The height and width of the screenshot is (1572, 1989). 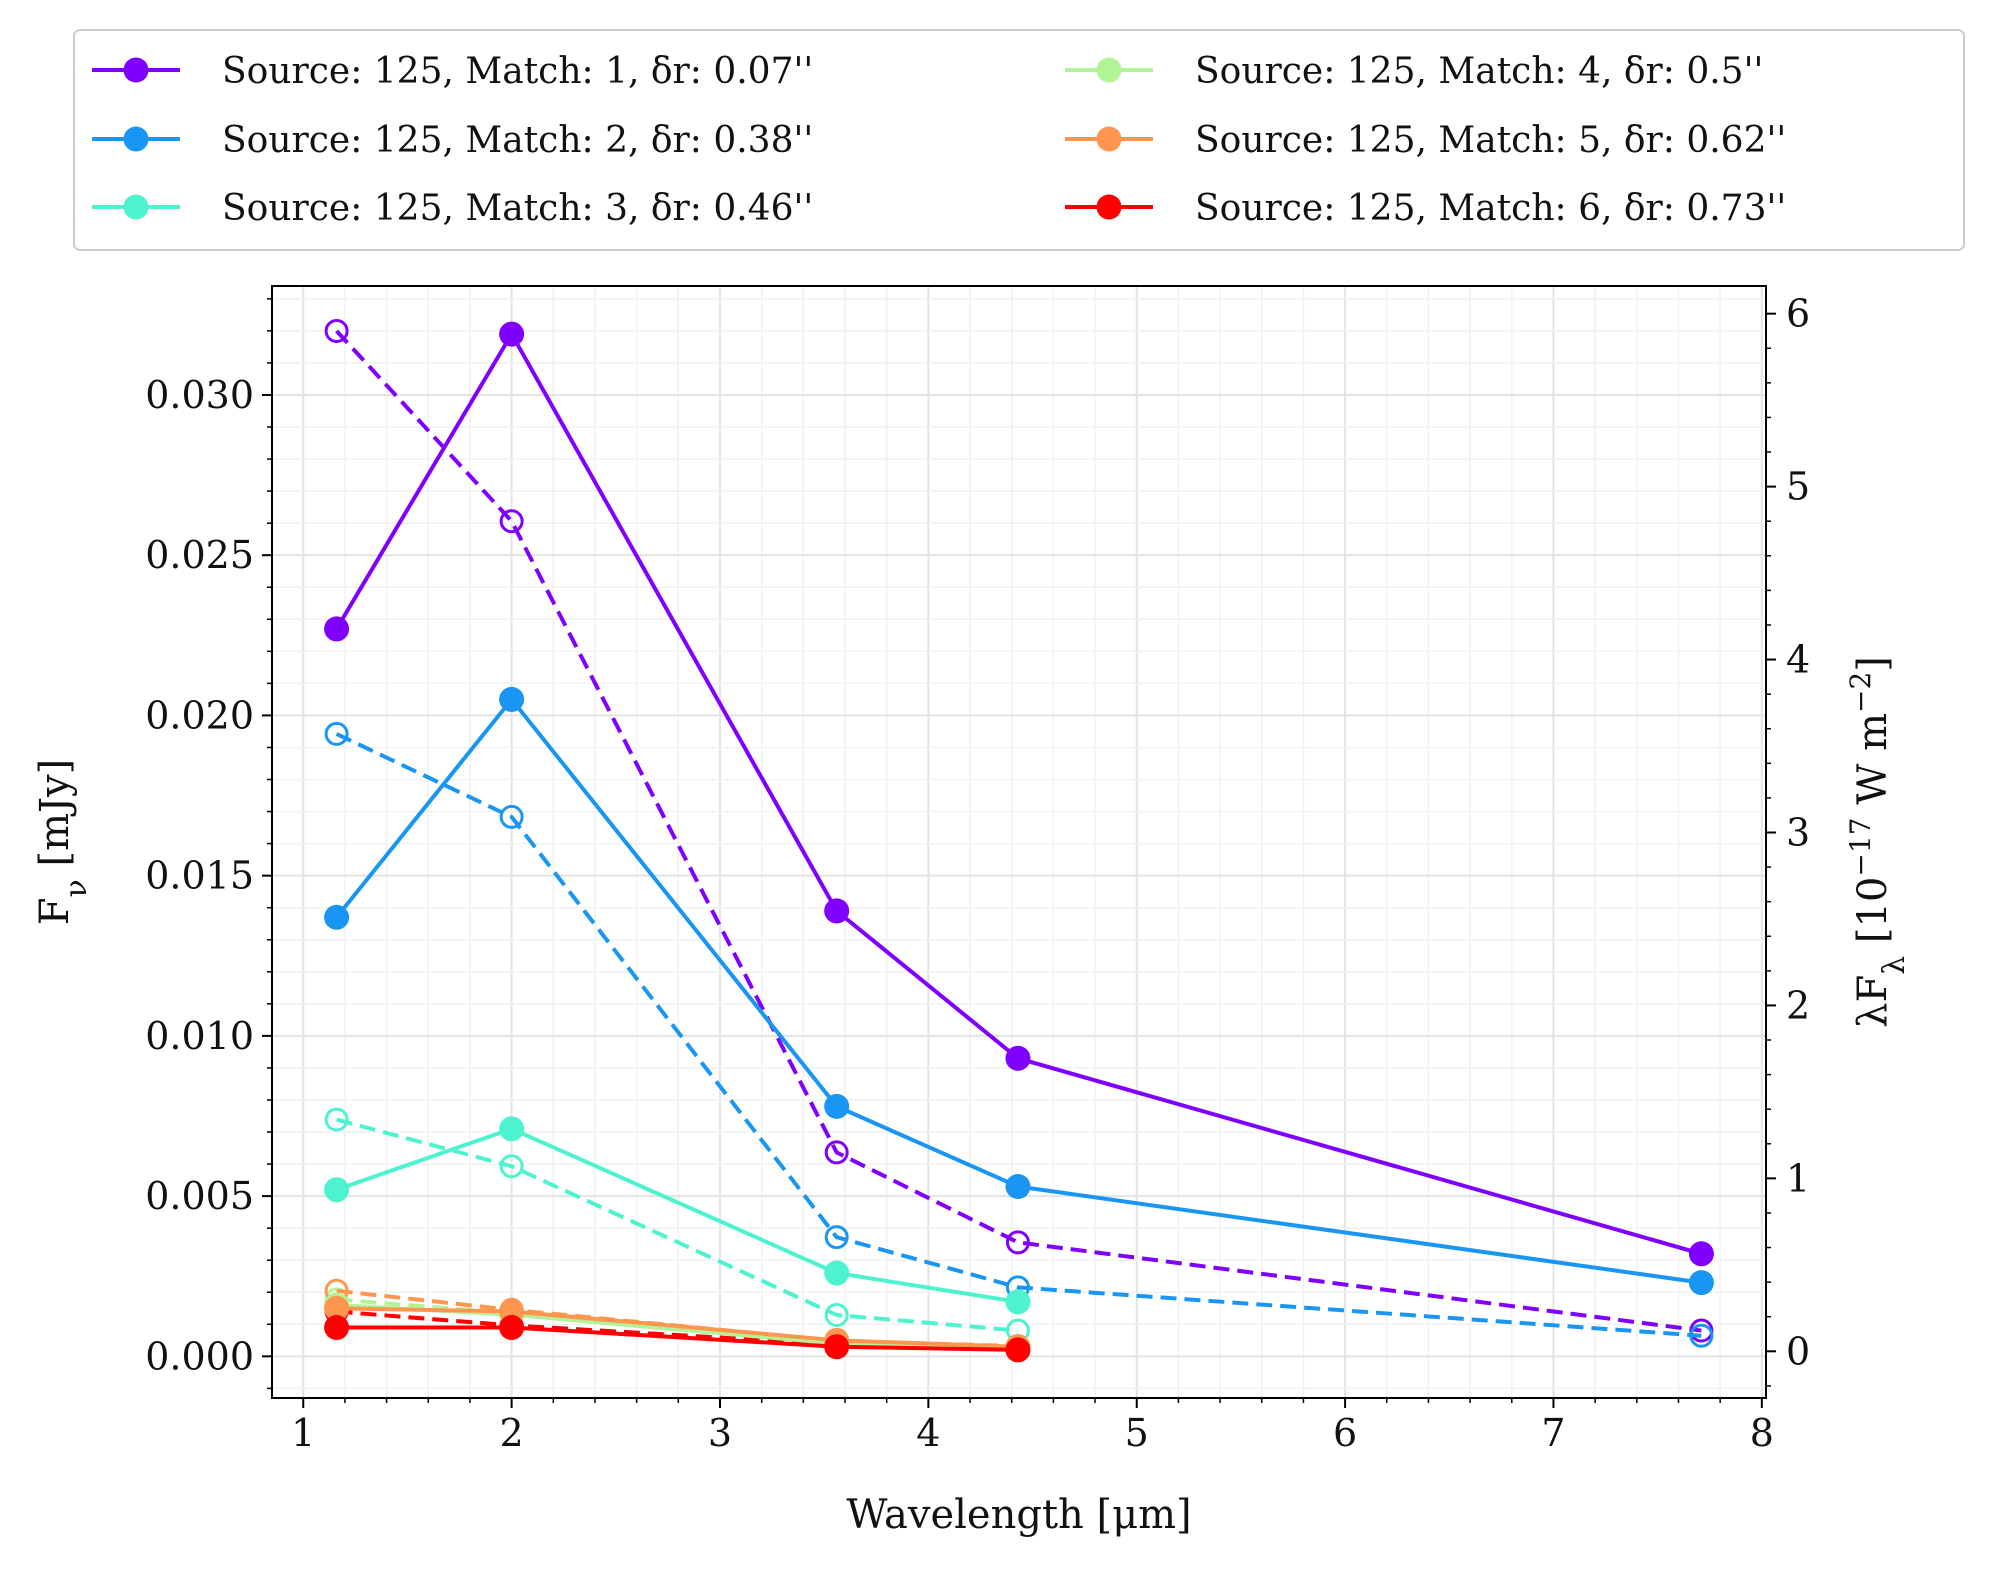 What do you see at coordinates (1137, 1433) in the screenshot?
I see `x-tick-label: 5` at bounding box center [1137, 1433].